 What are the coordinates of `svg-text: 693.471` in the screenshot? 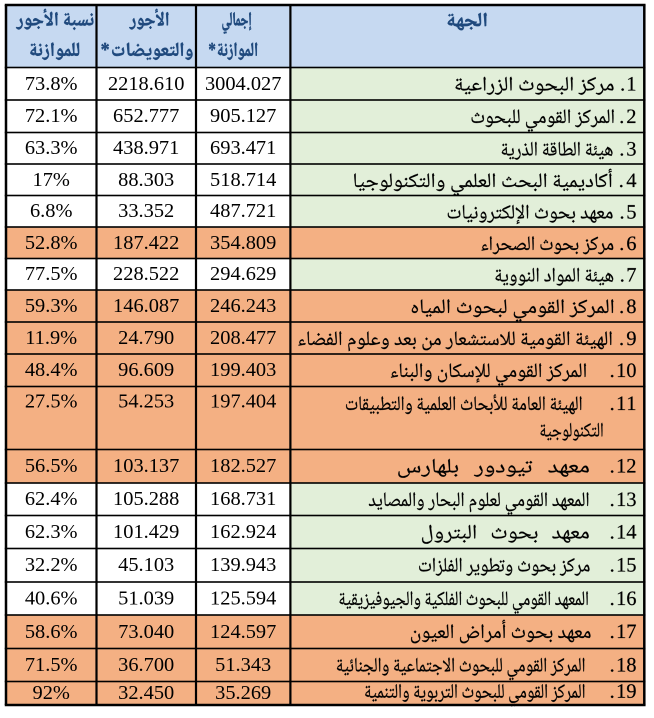 It's located at (243, 148).